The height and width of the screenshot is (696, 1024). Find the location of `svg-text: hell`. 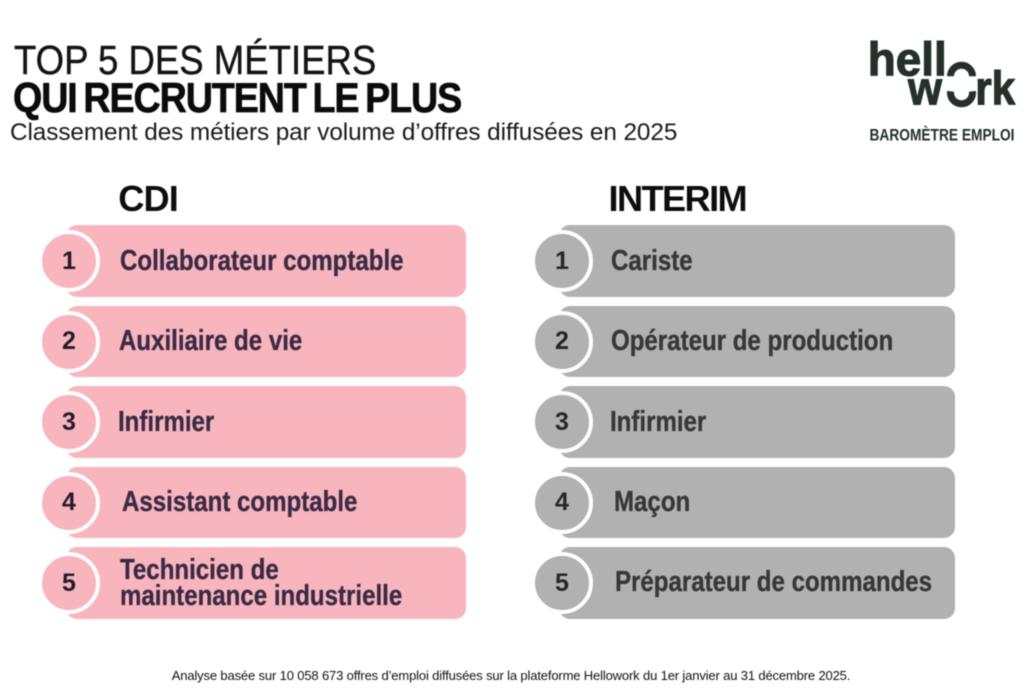

svg-text: hell is located at coordinates (907, 60).